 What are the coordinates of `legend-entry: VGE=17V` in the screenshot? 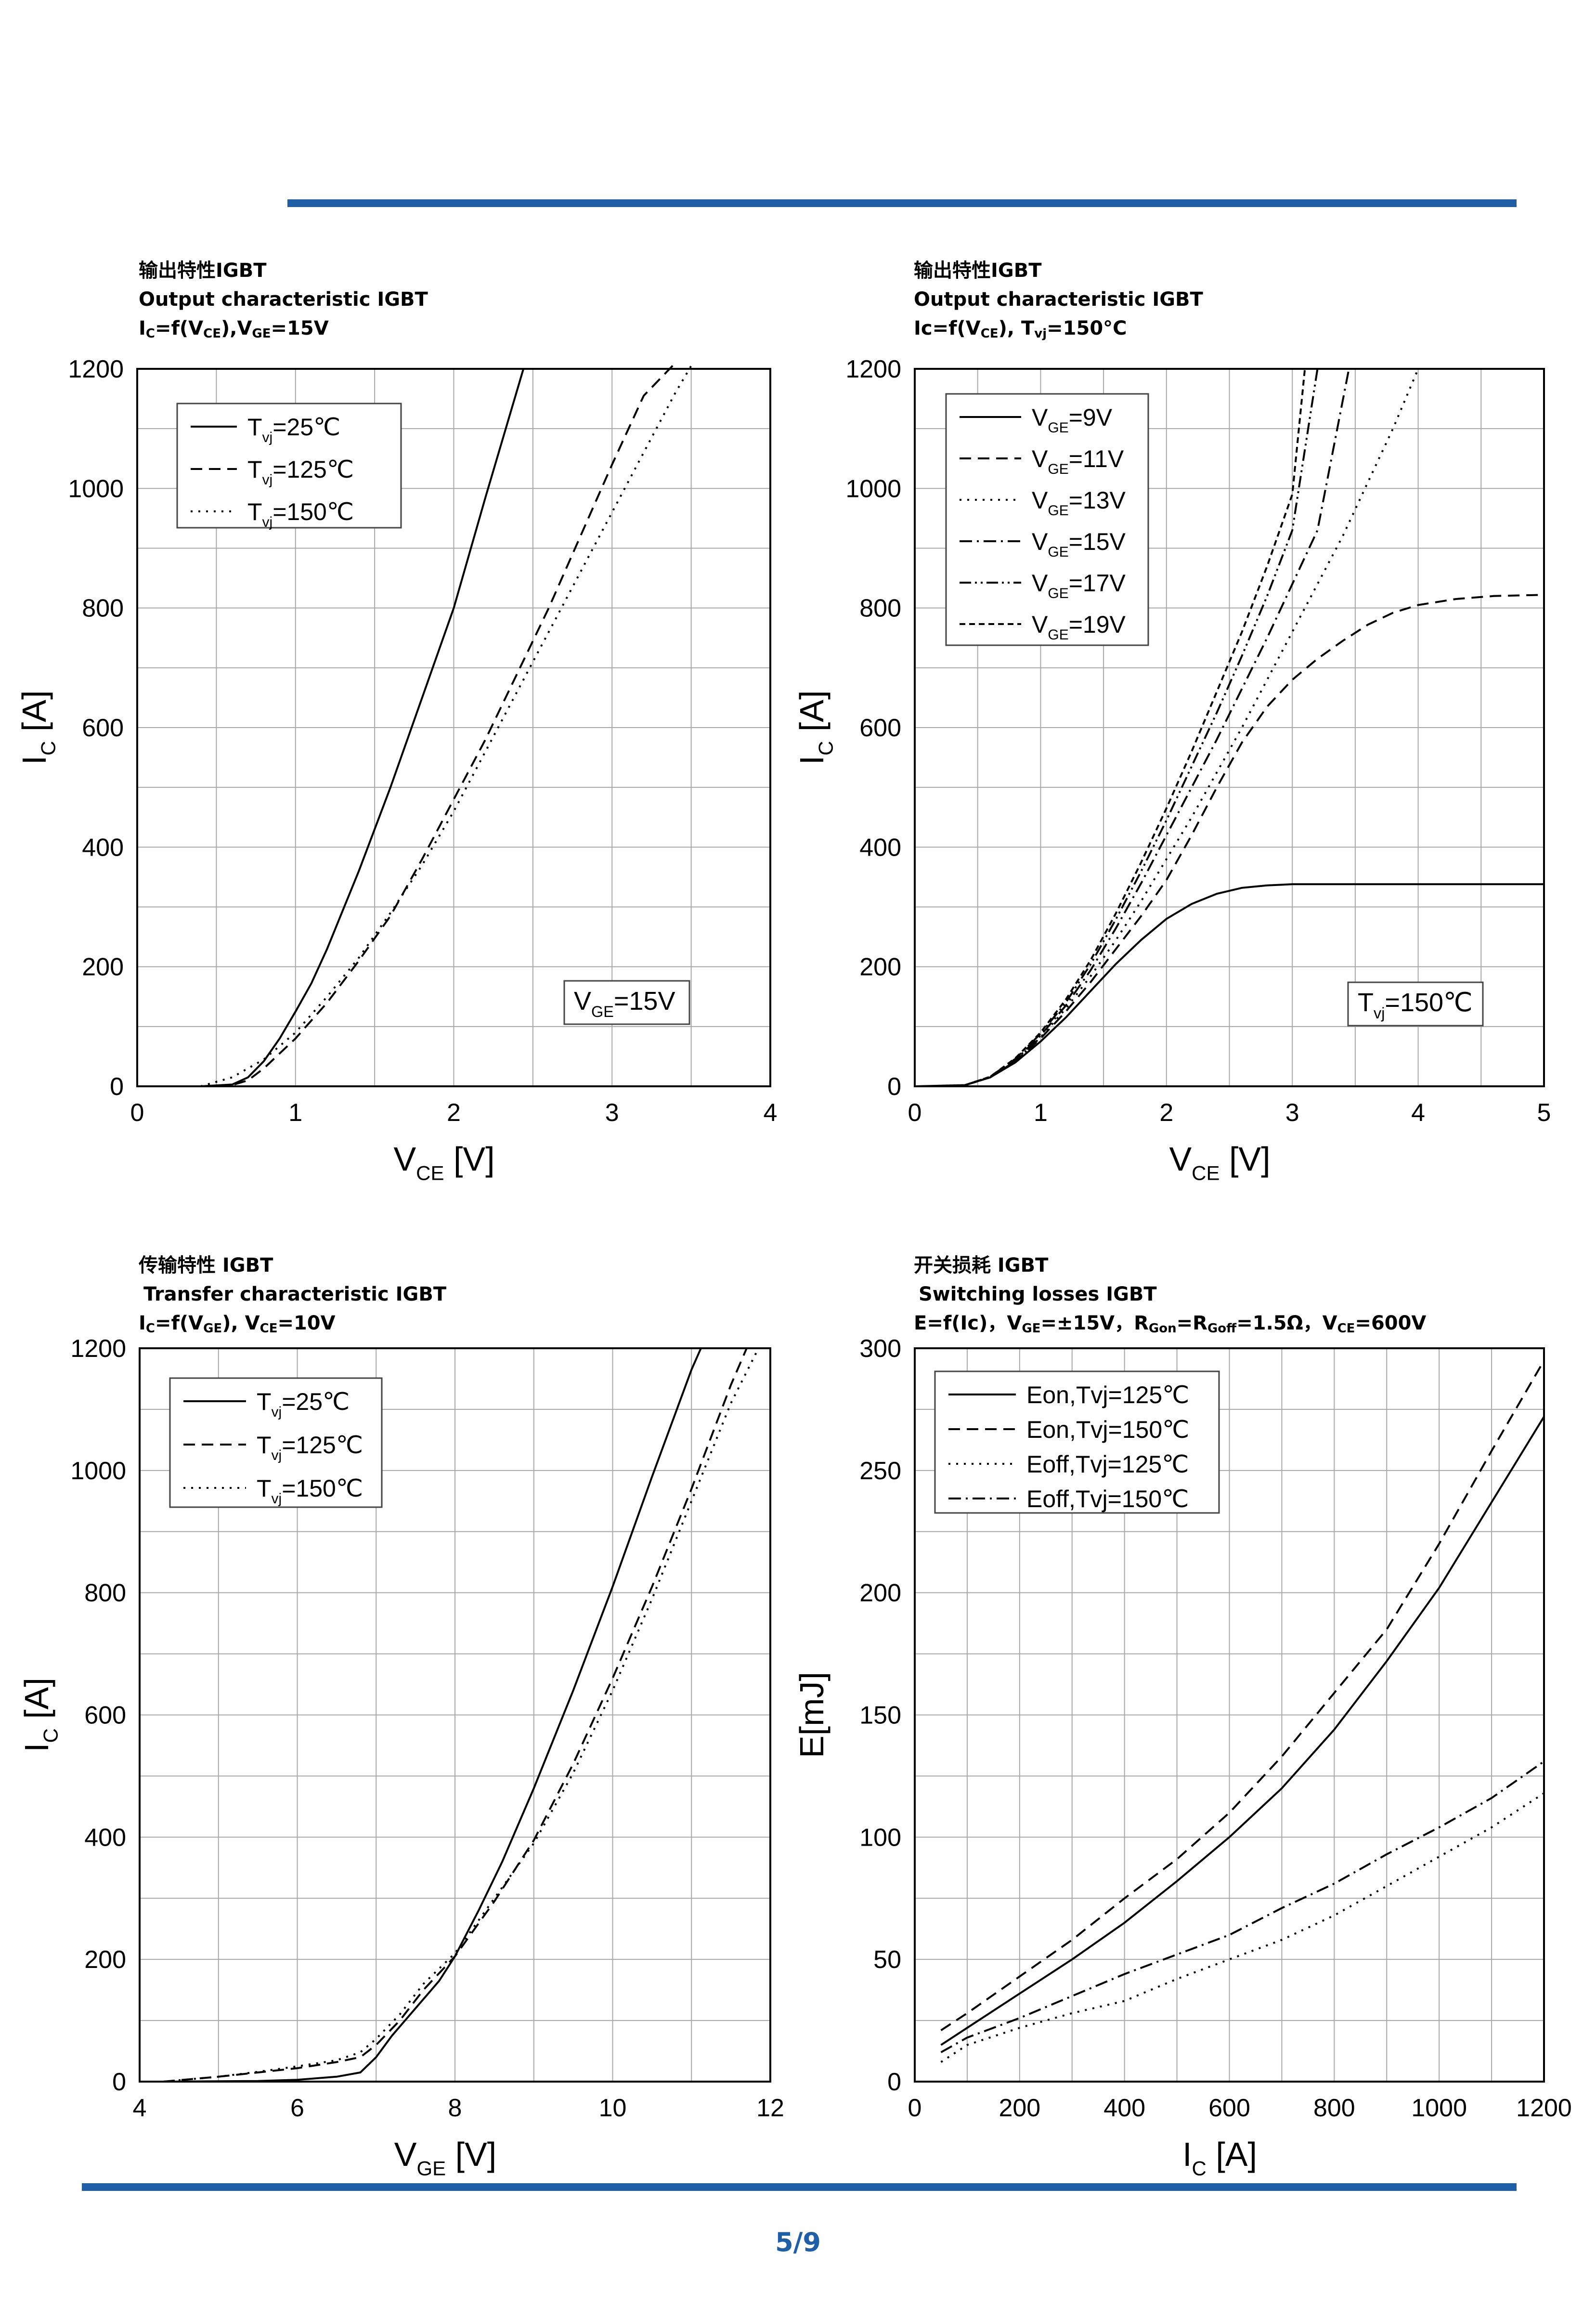 It's located at (1079, 585).